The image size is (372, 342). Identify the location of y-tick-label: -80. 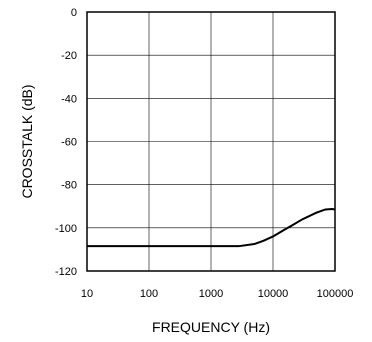
(69, 186).